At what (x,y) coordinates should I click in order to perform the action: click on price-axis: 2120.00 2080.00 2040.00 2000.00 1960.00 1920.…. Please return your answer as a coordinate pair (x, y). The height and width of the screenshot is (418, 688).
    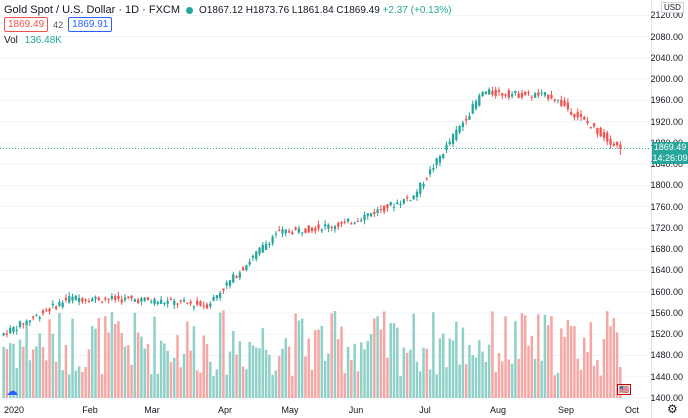
    Looking at the image, I should click on (669, 209).